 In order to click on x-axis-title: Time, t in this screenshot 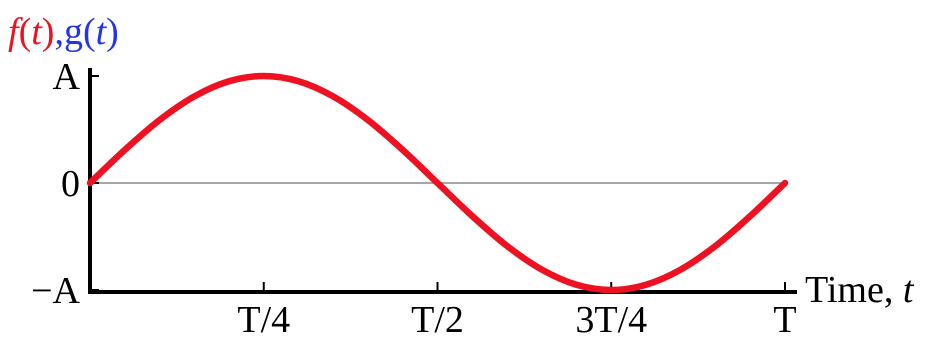, I will do `click(860, 290)`.